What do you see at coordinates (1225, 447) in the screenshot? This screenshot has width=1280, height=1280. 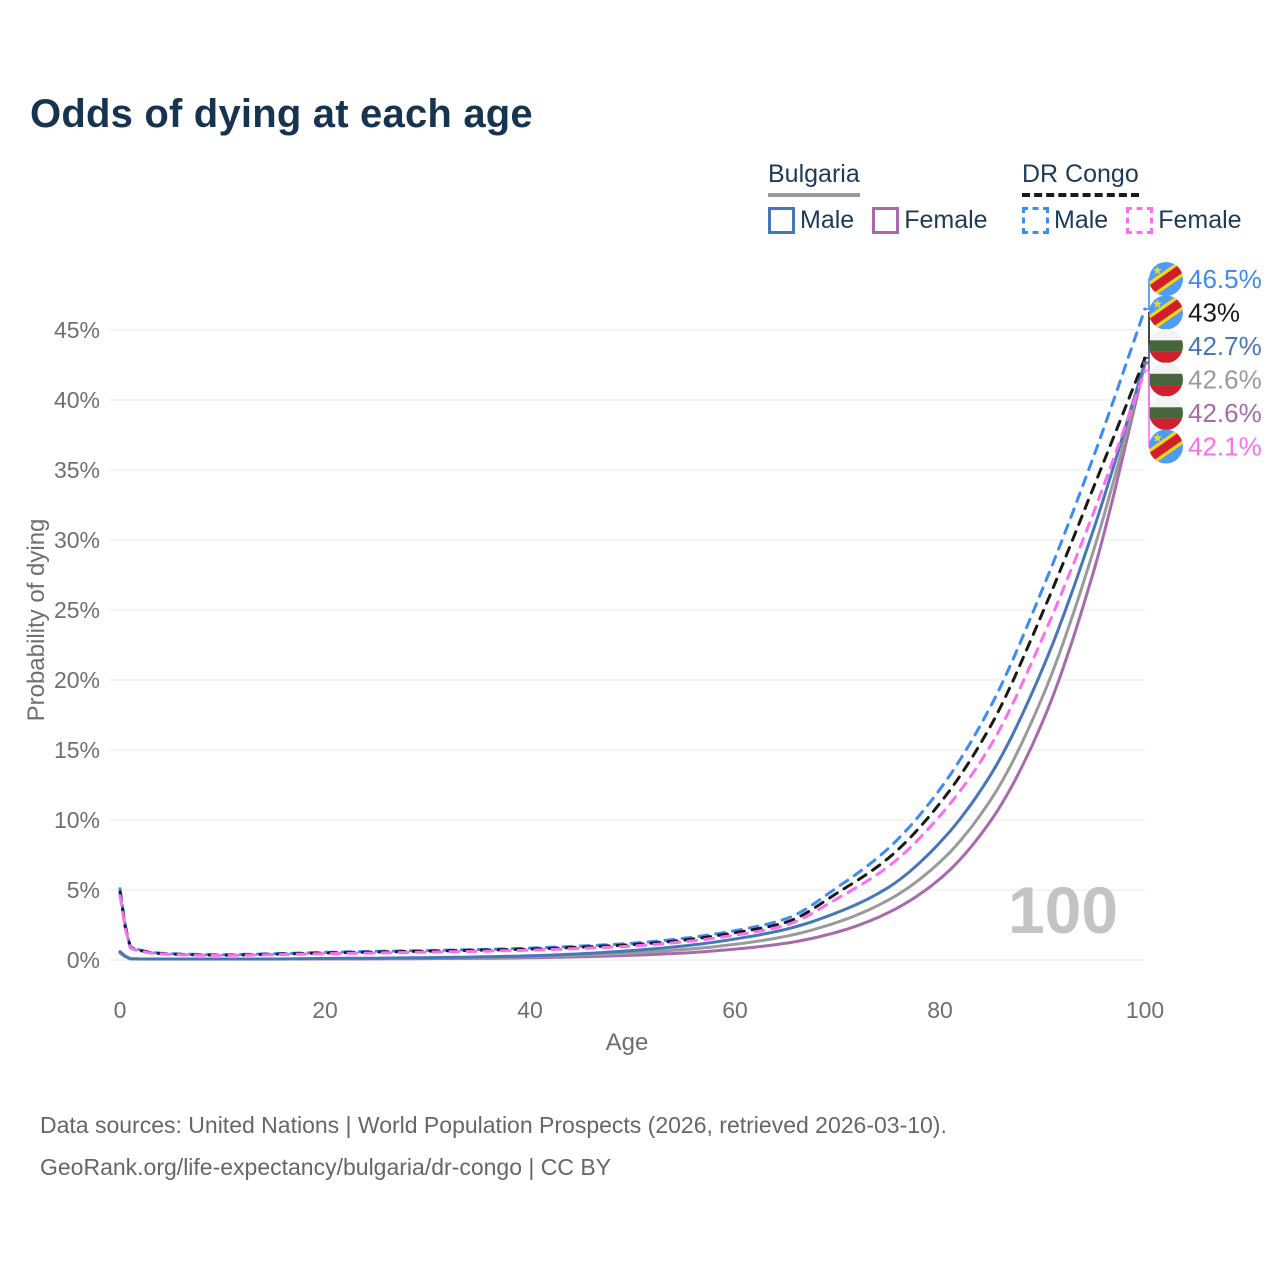 I see `end-value-label: 42.1%` at bounding box center [1225, 447].